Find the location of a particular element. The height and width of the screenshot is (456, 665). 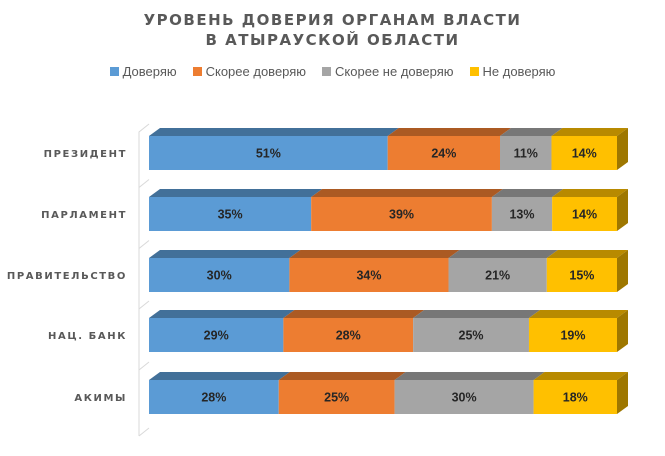

data-label: 39% is located at coordinates (401, 215).